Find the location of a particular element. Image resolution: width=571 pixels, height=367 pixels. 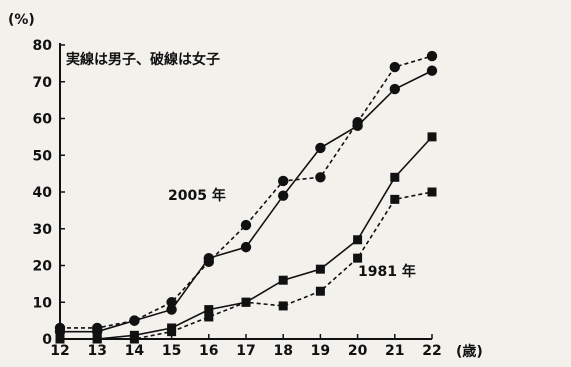

y-tick-label: 70 is located at coordinates (43, 83).